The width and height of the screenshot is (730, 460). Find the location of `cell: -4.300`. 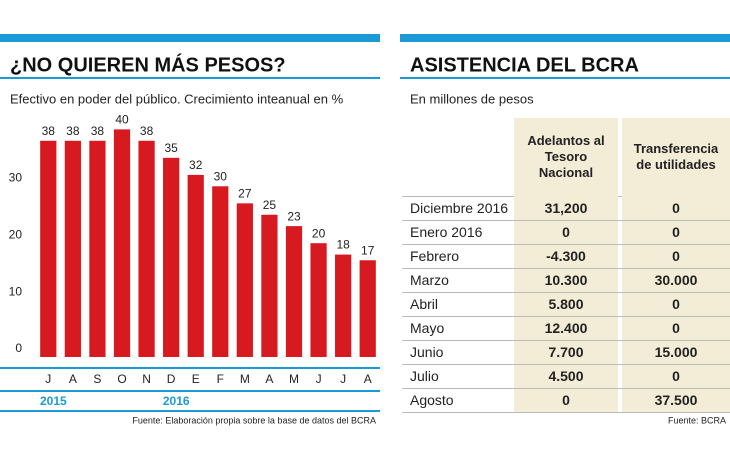

cell: -4.300 is located at coordinates (566, 256).